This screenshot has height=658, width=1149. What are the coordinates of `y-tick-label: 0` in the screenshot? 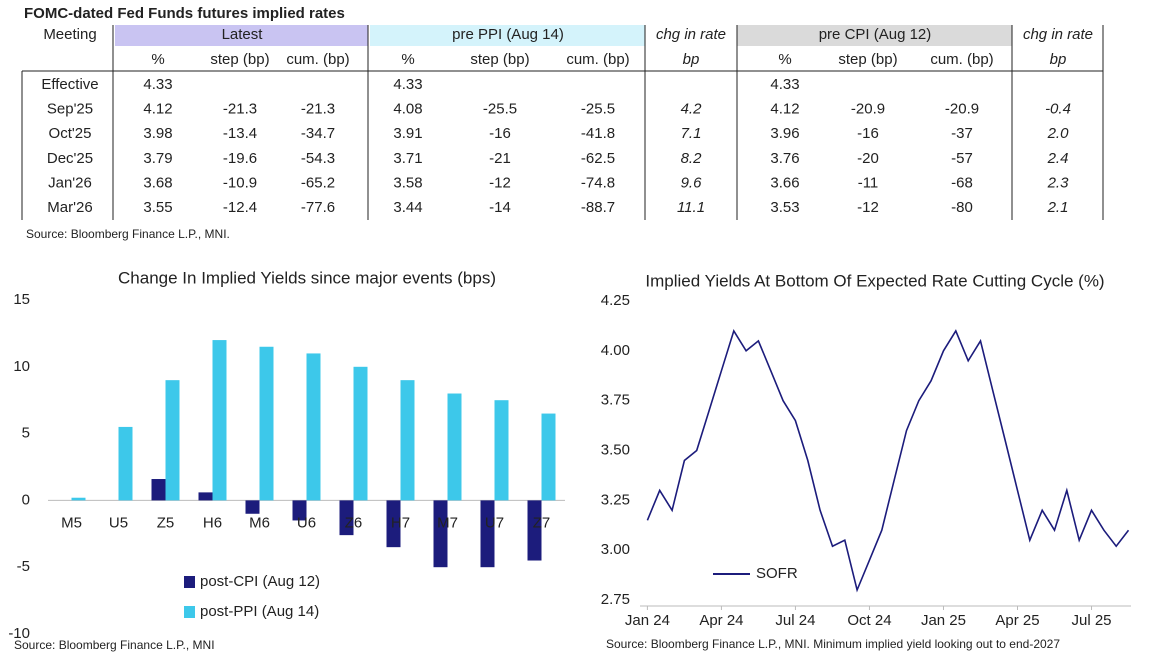 It's located at (26, 499).